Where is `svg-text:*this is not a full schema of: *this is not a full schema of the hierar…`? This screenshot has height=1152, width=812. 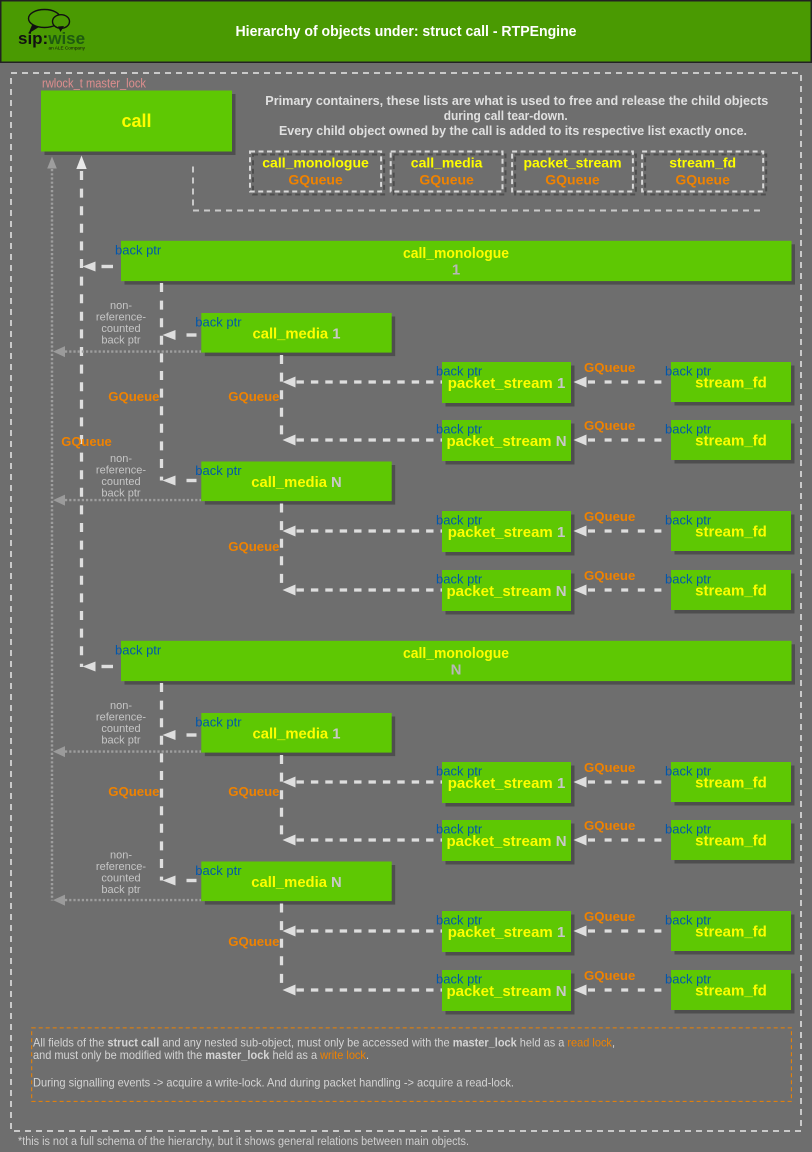 svg-text:*this is not a full schema of: *this is not a full schema of the hierar… is located at coordinates (243, 1142).